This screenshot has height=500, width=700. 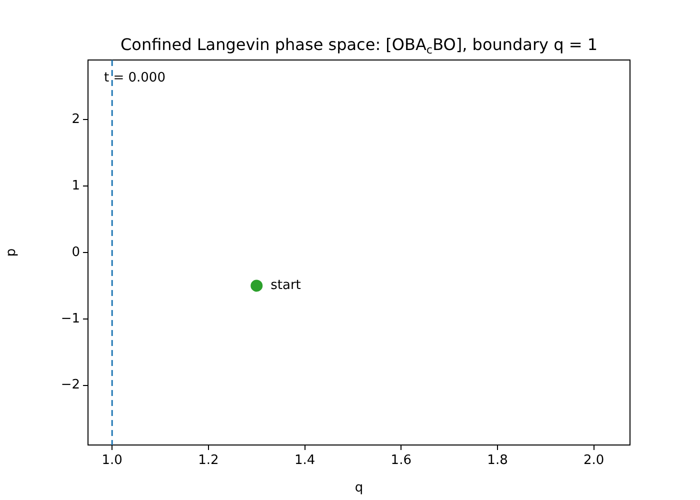 I want to click on x-tick-label: 1.8, so click(x=497, y=460).